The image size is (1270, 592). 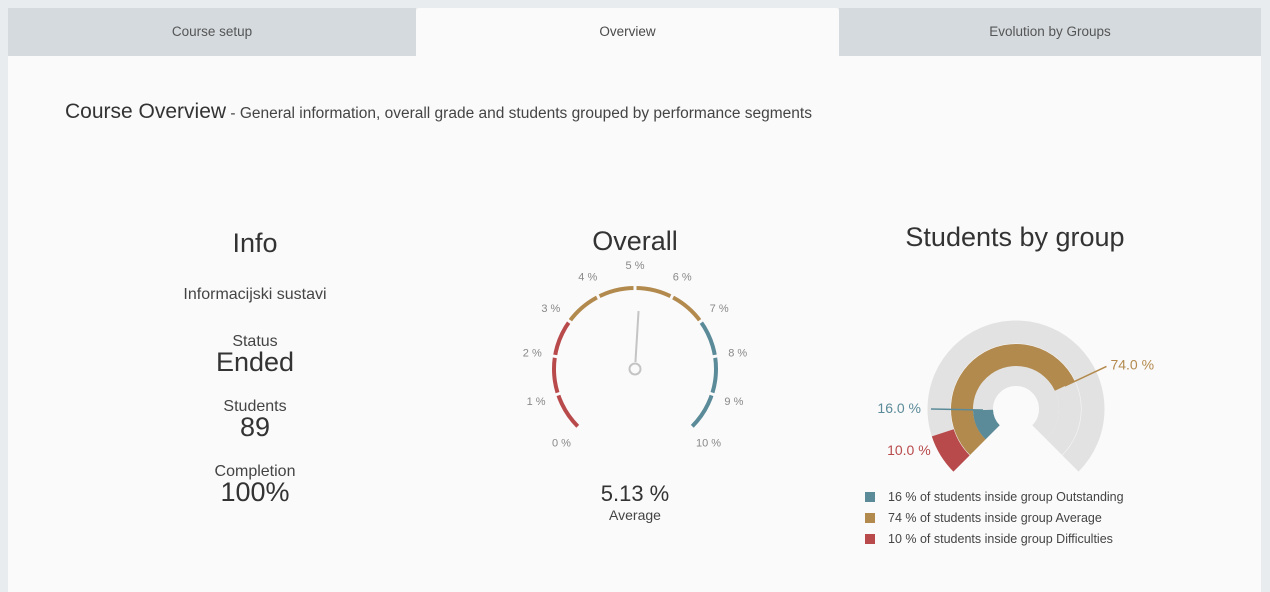 I want to click on group-label-difficulties: 10.0 %, so click(x=909, y=450).